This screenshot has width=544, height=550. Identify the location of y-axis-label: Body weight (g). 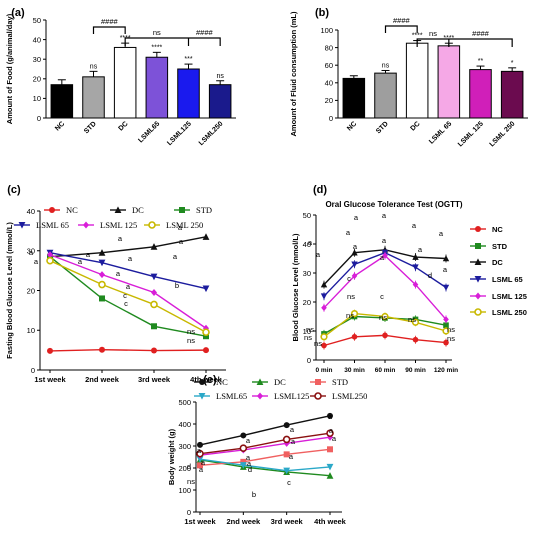
(171, 456).